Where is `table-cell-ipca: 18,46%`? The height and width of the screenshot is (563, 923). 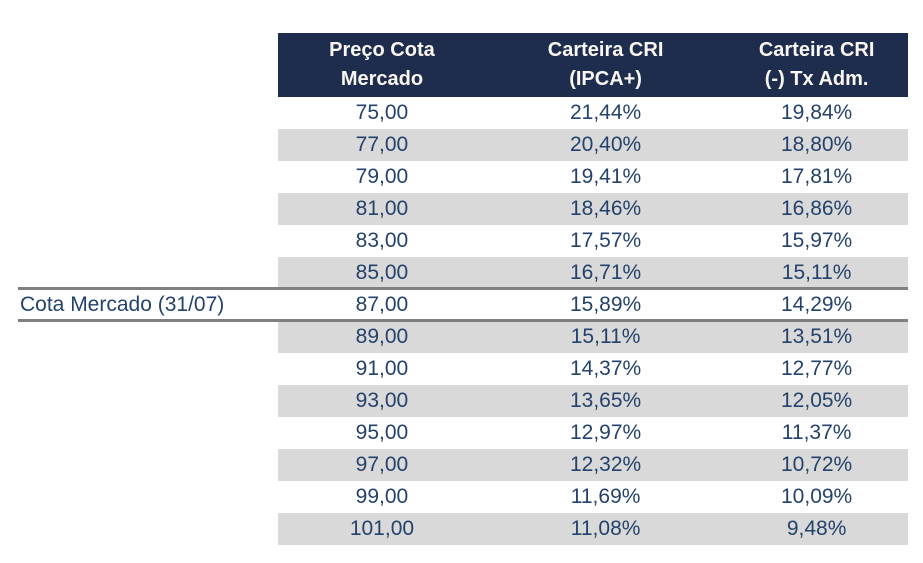
table-cell-ipca: 18,46% is located at coordinates (605, 208).